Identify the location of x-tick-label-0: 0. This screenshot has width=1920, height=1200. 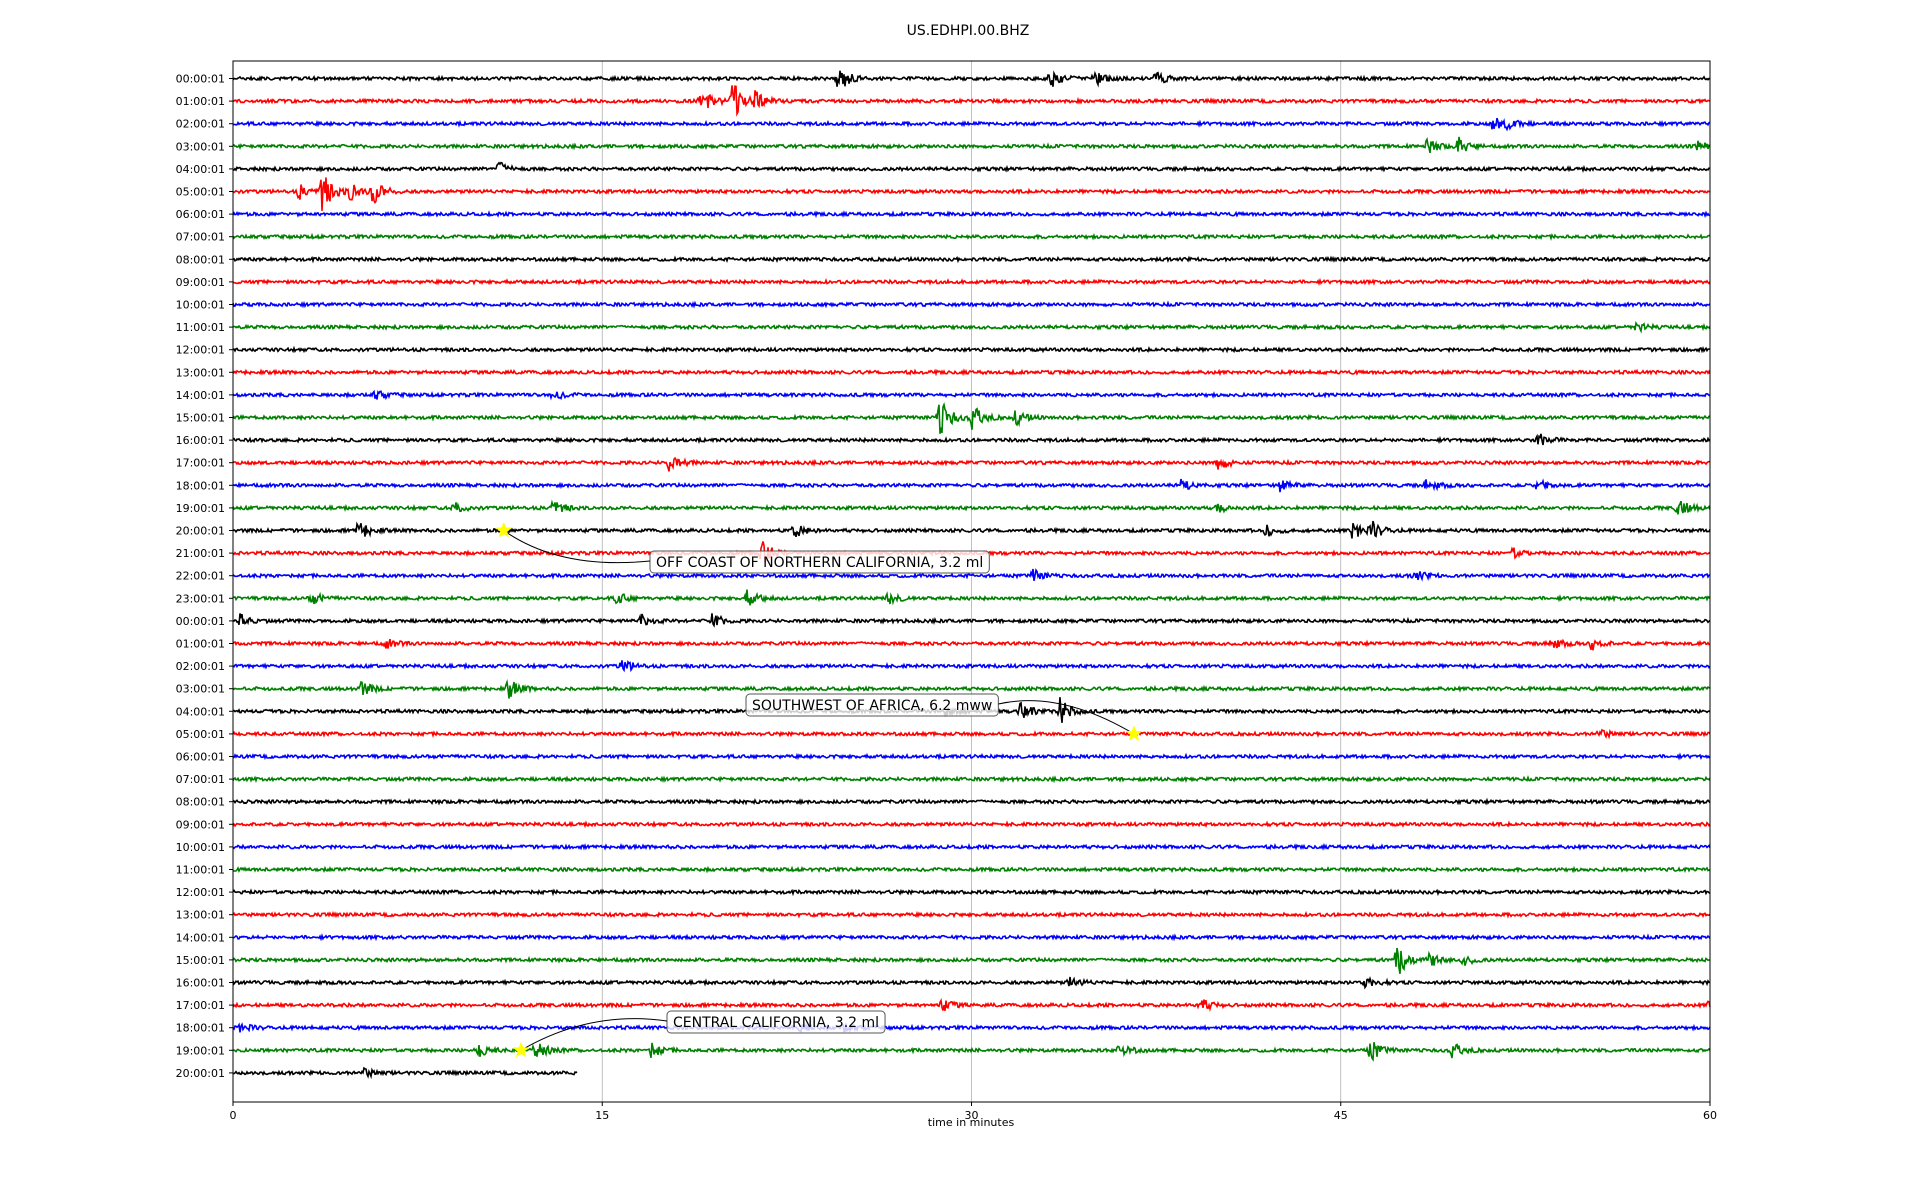
(233, 1115).